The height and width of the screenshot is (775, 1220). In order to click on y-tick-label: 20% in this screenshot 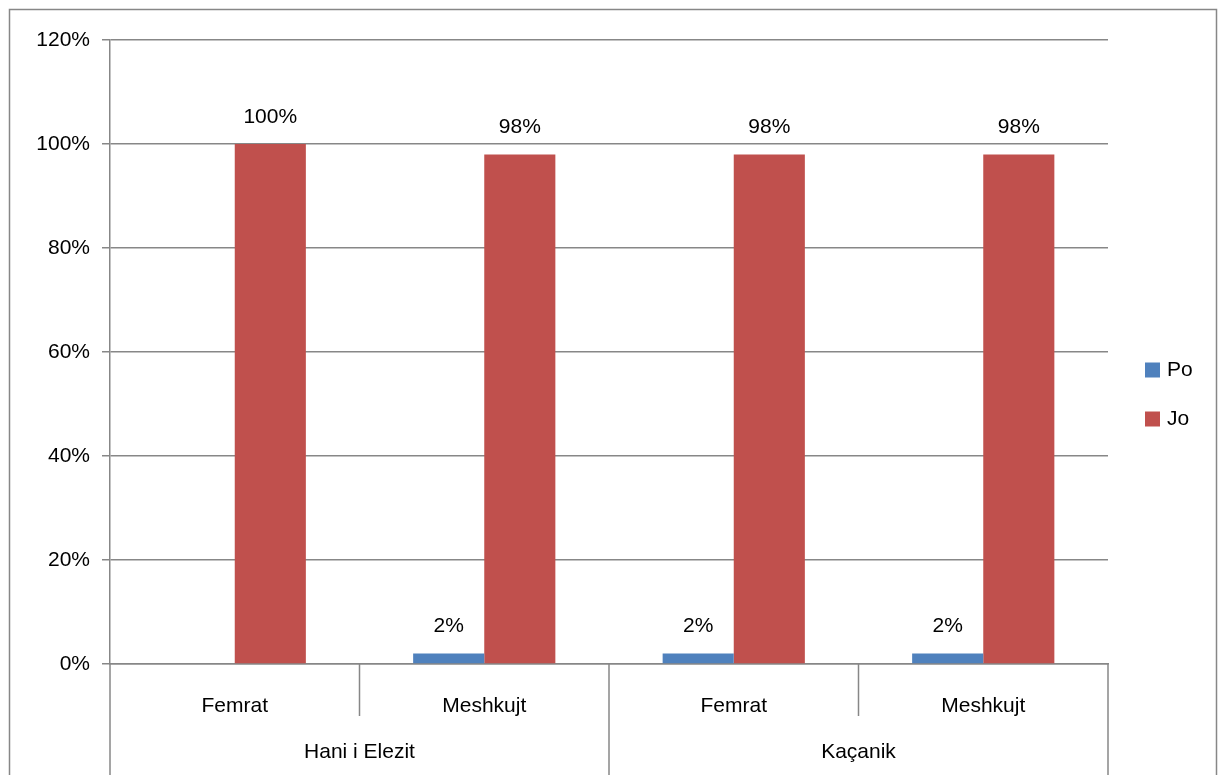, I will do `click(68, 558)`.